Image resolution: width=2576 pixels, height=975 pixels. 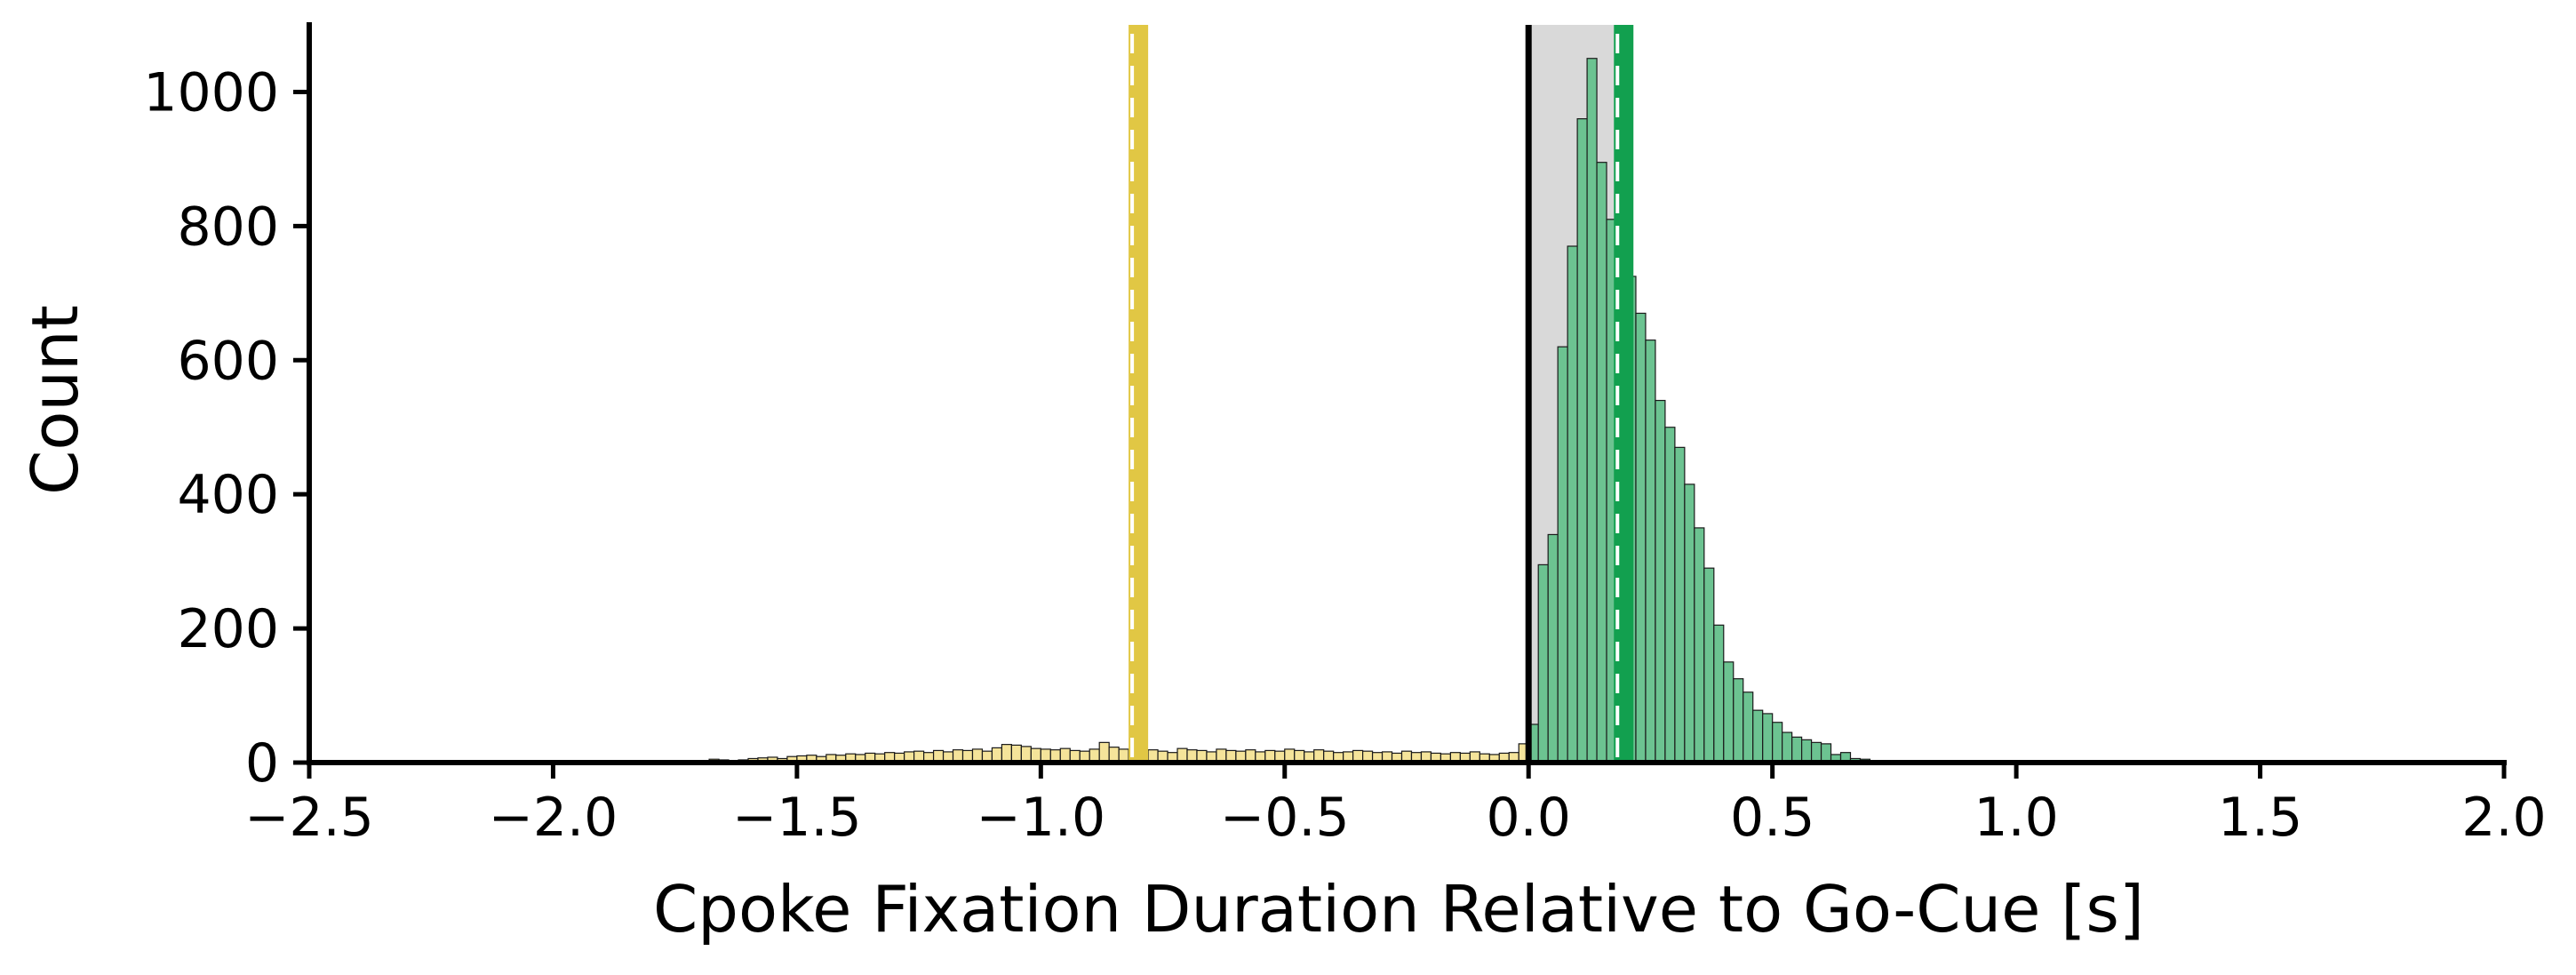 I want to click on y-tick-label: 800, so click(x=228, y=227).